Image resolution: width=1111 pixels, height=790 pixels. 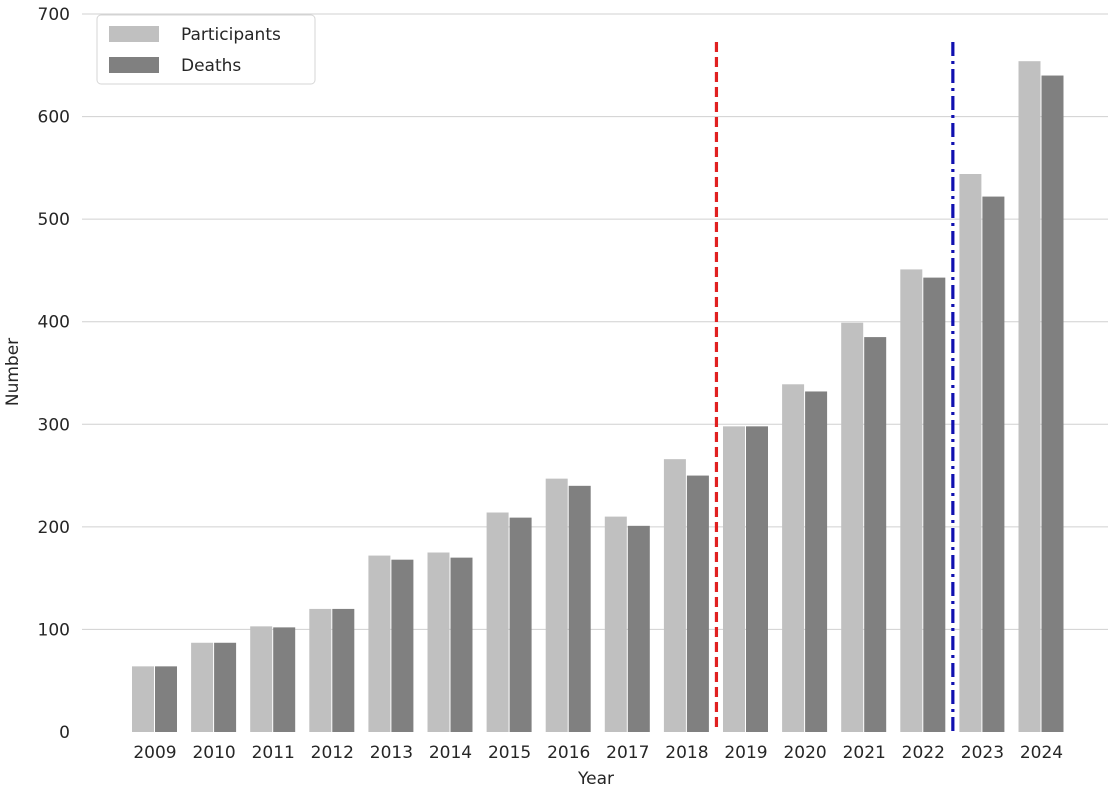 What do you see at coordinates (54, 374) in the screenshot?
I see `y-tick-labels: 0 100 200 300 400 500 600 700` at bounding box center [54, 374].